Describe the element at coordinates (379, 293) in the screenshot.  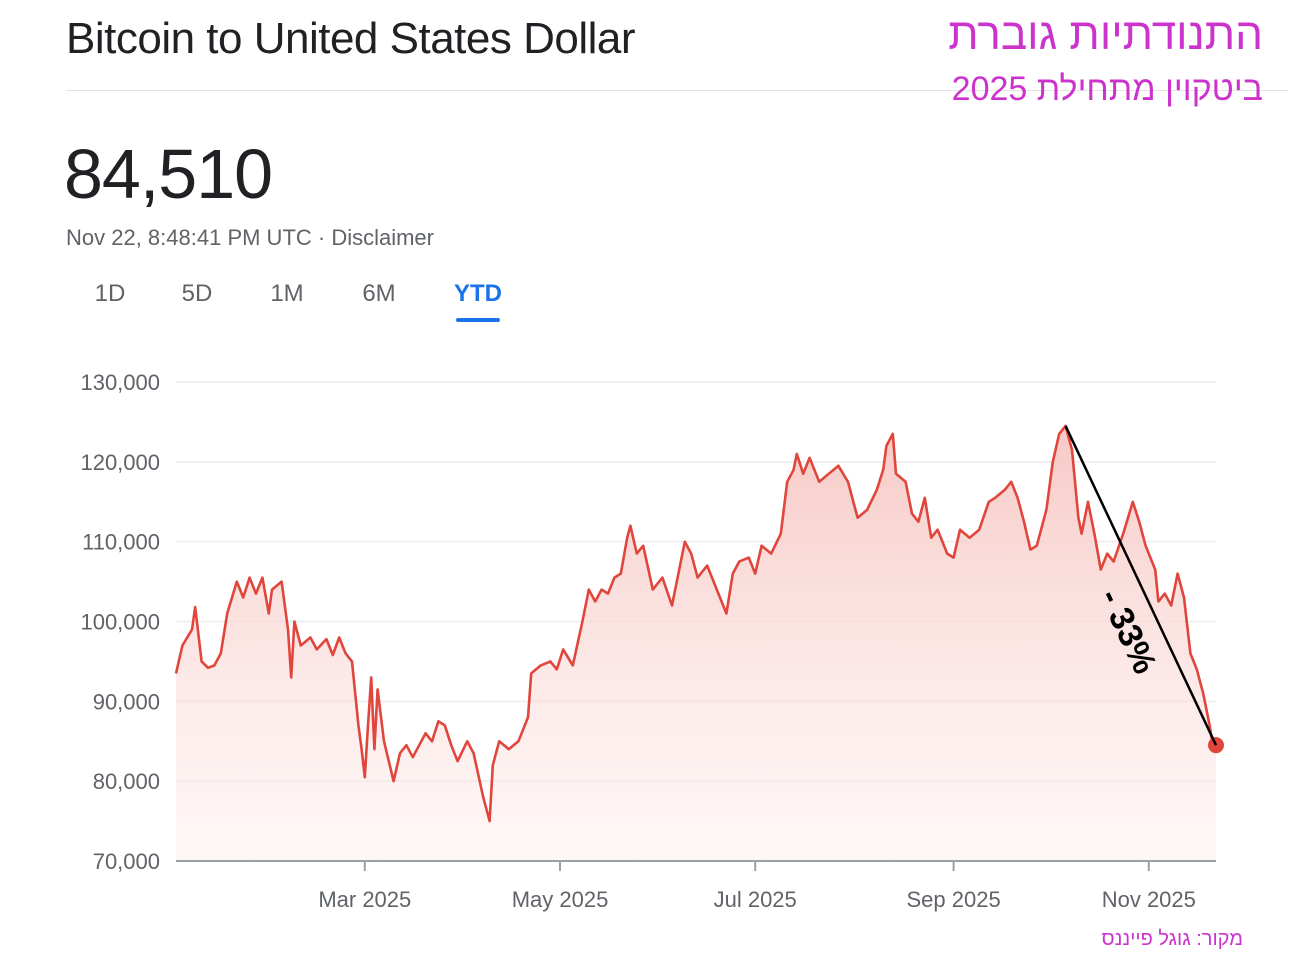
I see `tab-6m: 6M` at that location.